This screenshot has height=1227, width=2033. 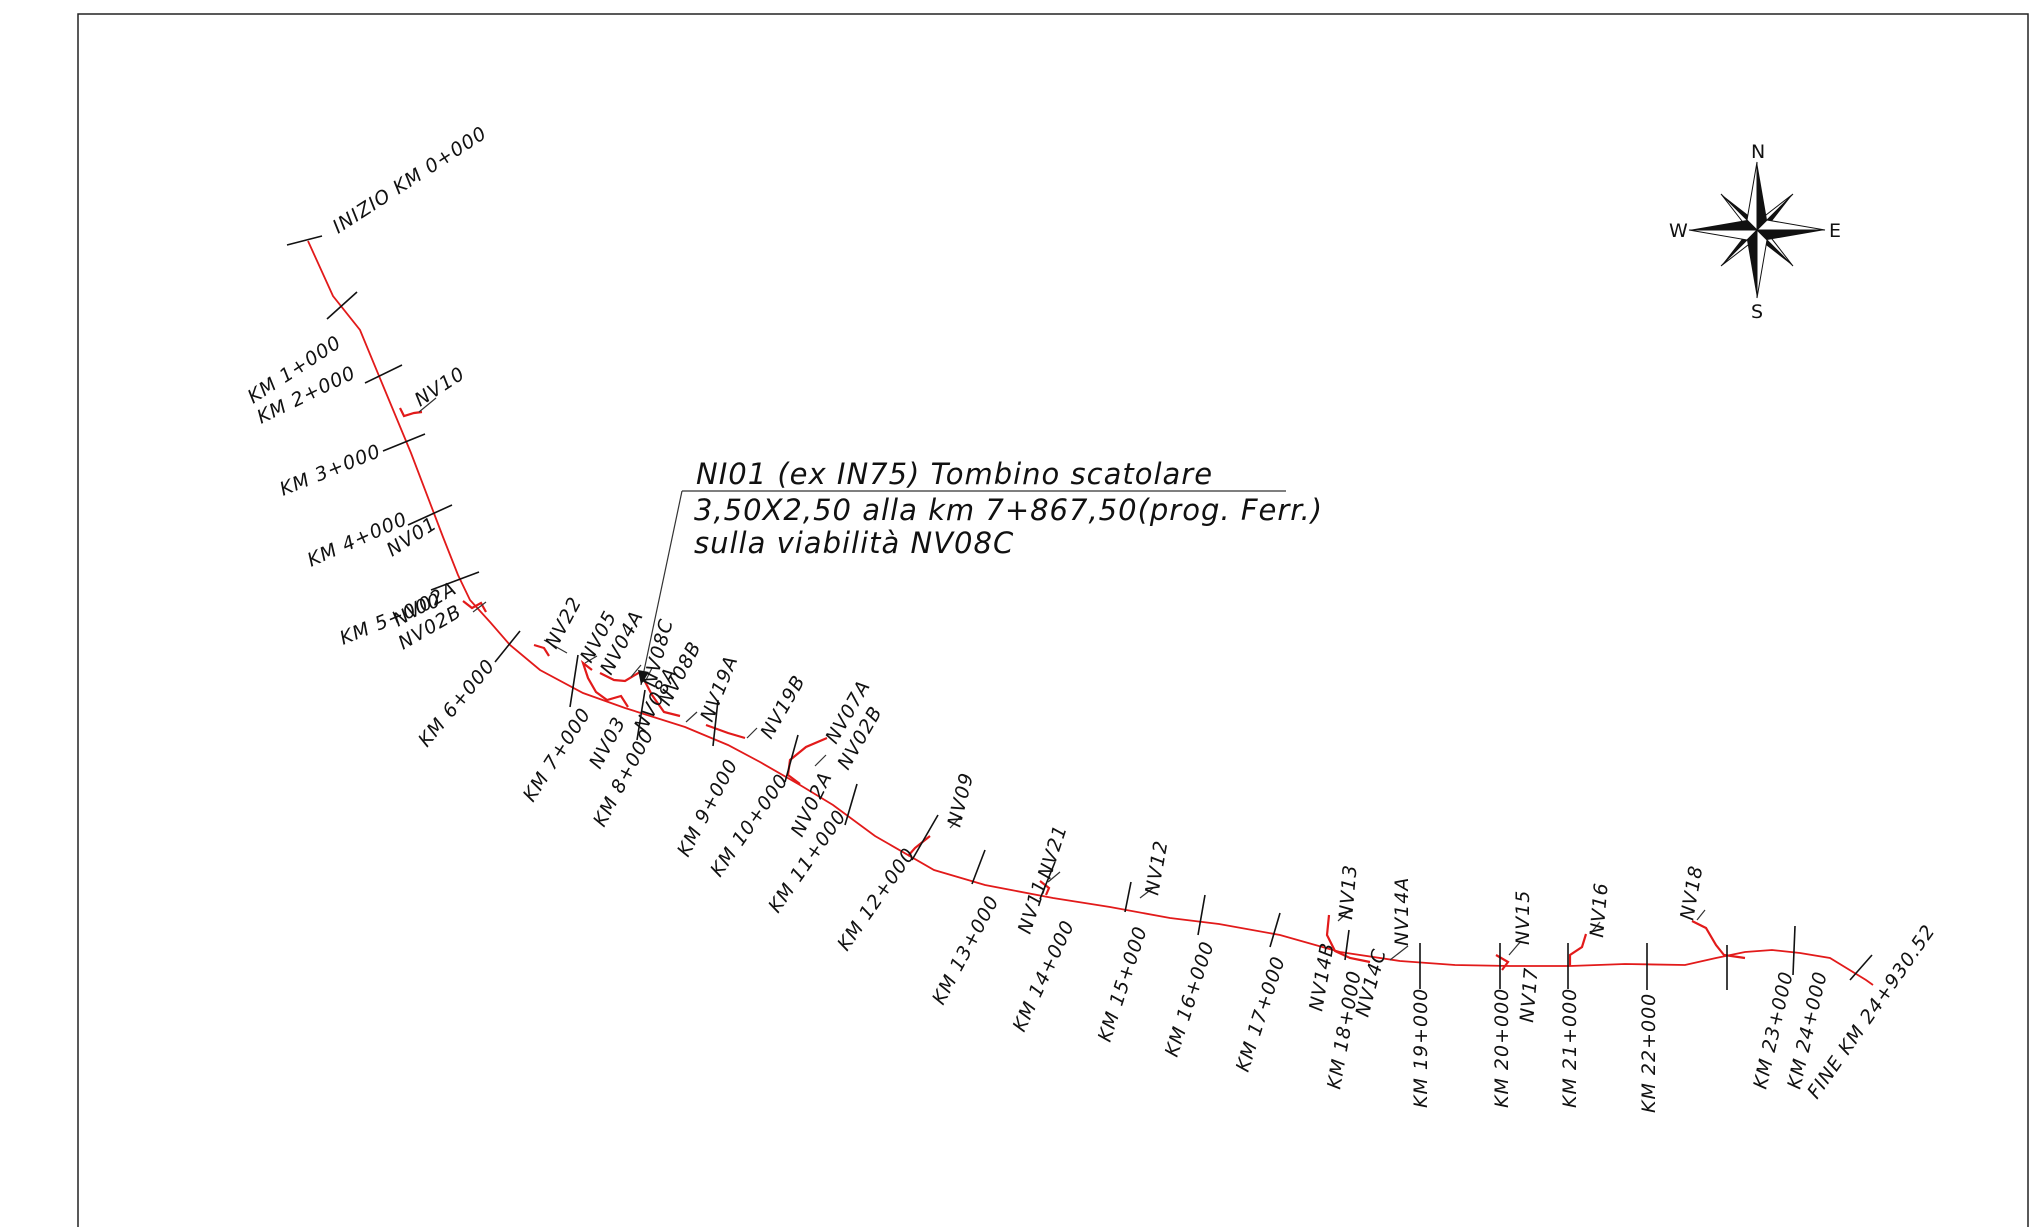 I want to click on station-label-15: KM 15+000, so click(x=1123, y=983).